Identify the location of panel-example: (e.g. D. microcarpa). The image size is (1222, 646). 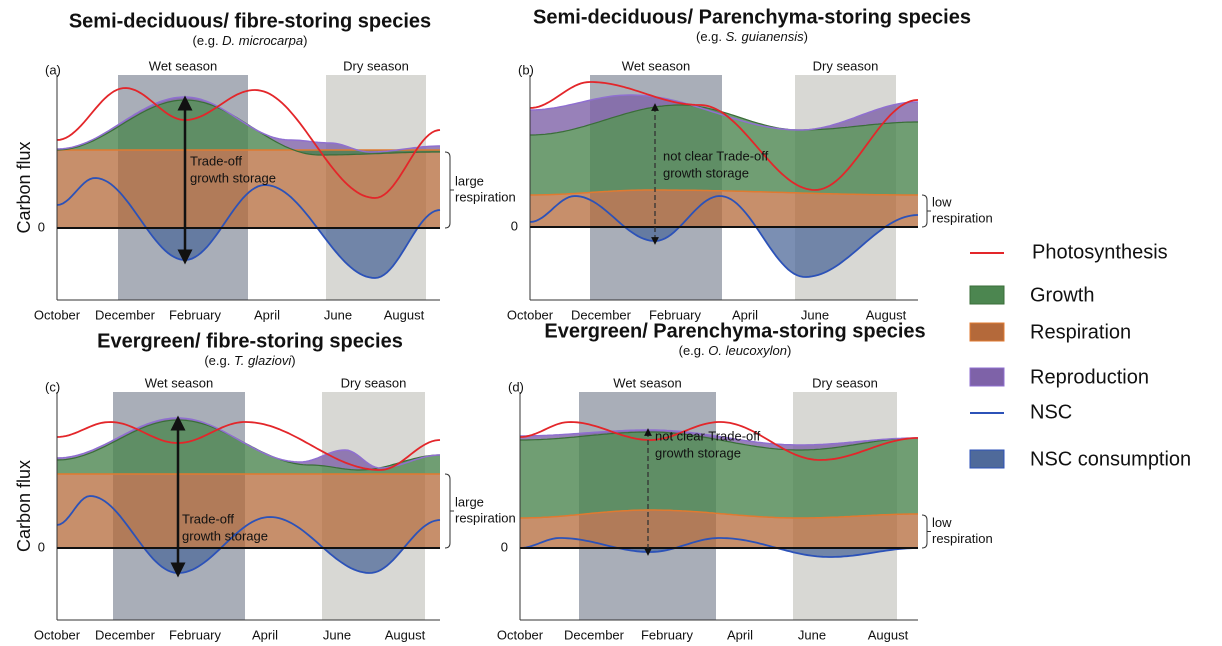
(250, 40).